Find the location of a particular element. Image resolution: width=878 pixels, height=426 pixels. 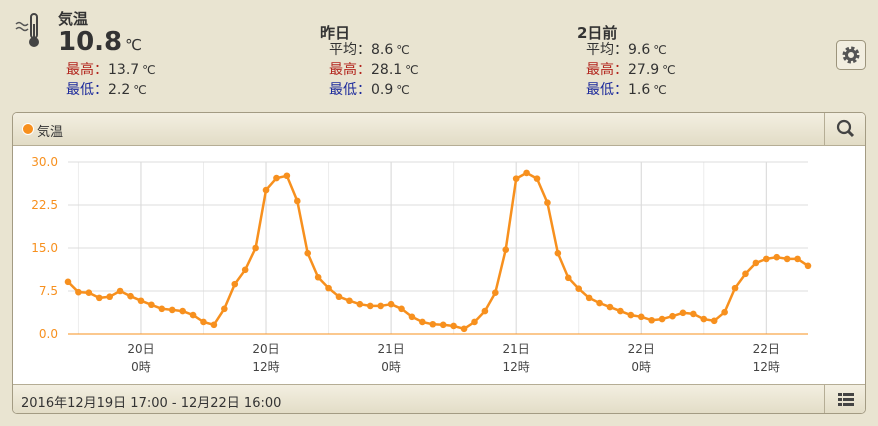

value: 13.7 is located at coordinates (124, 70).